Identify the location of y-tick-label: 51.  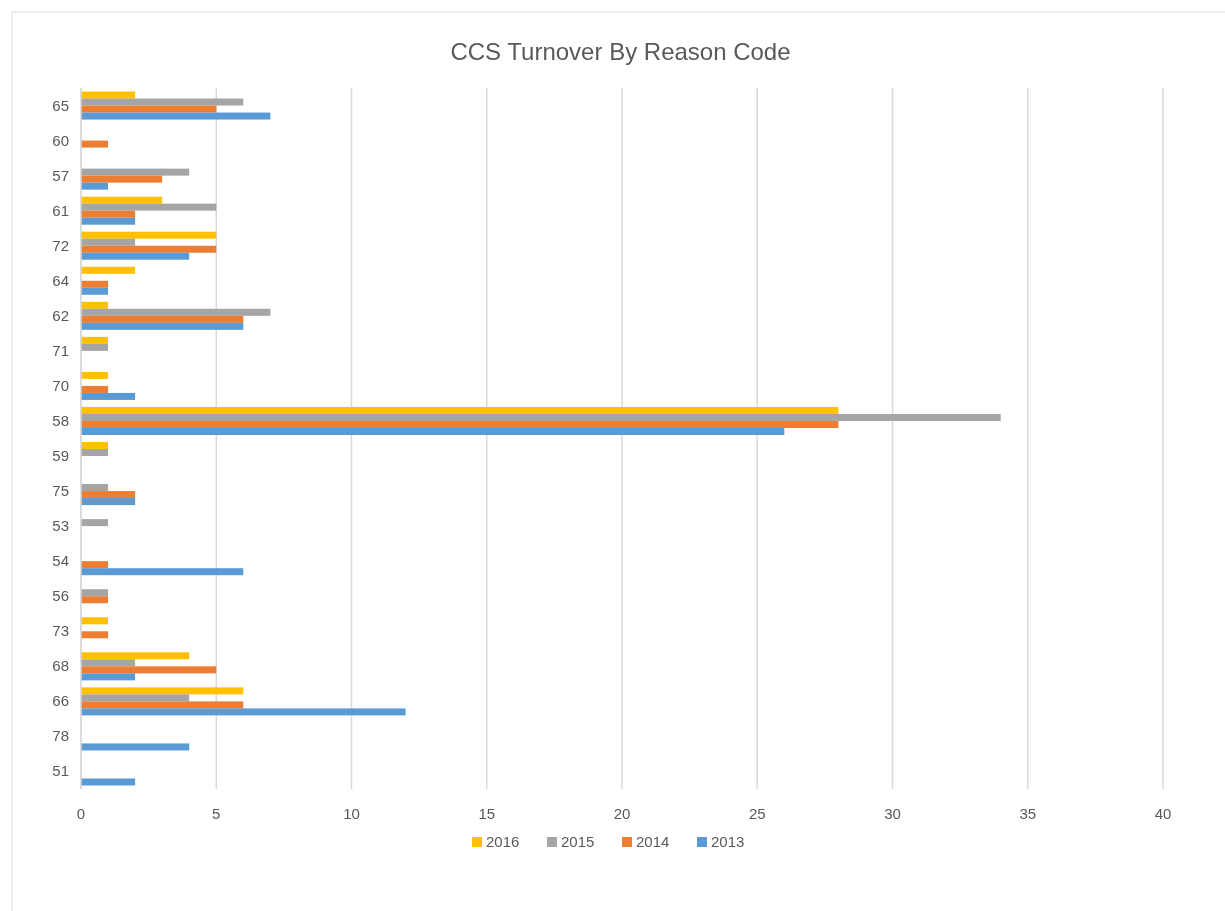
(60, 771).